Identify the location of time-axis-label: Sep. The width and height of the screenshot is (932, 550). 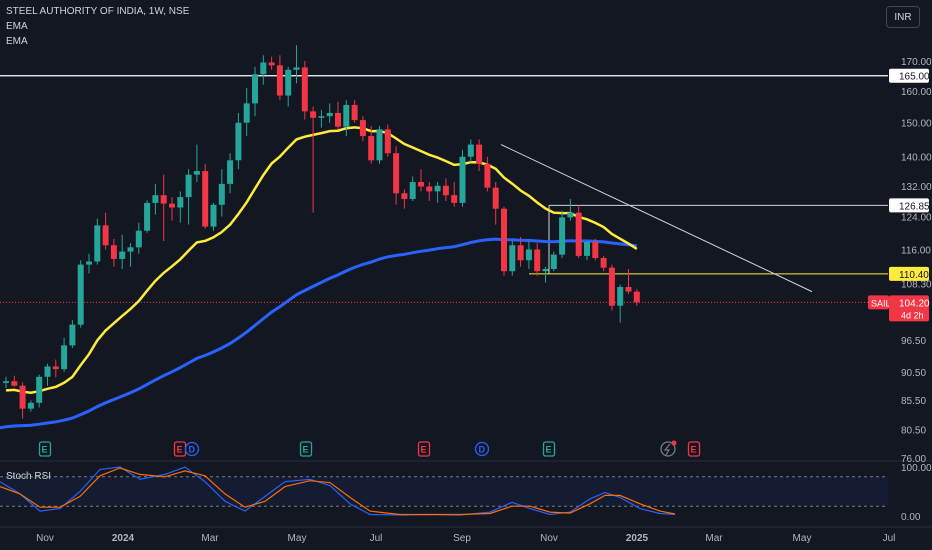
(462, 538).